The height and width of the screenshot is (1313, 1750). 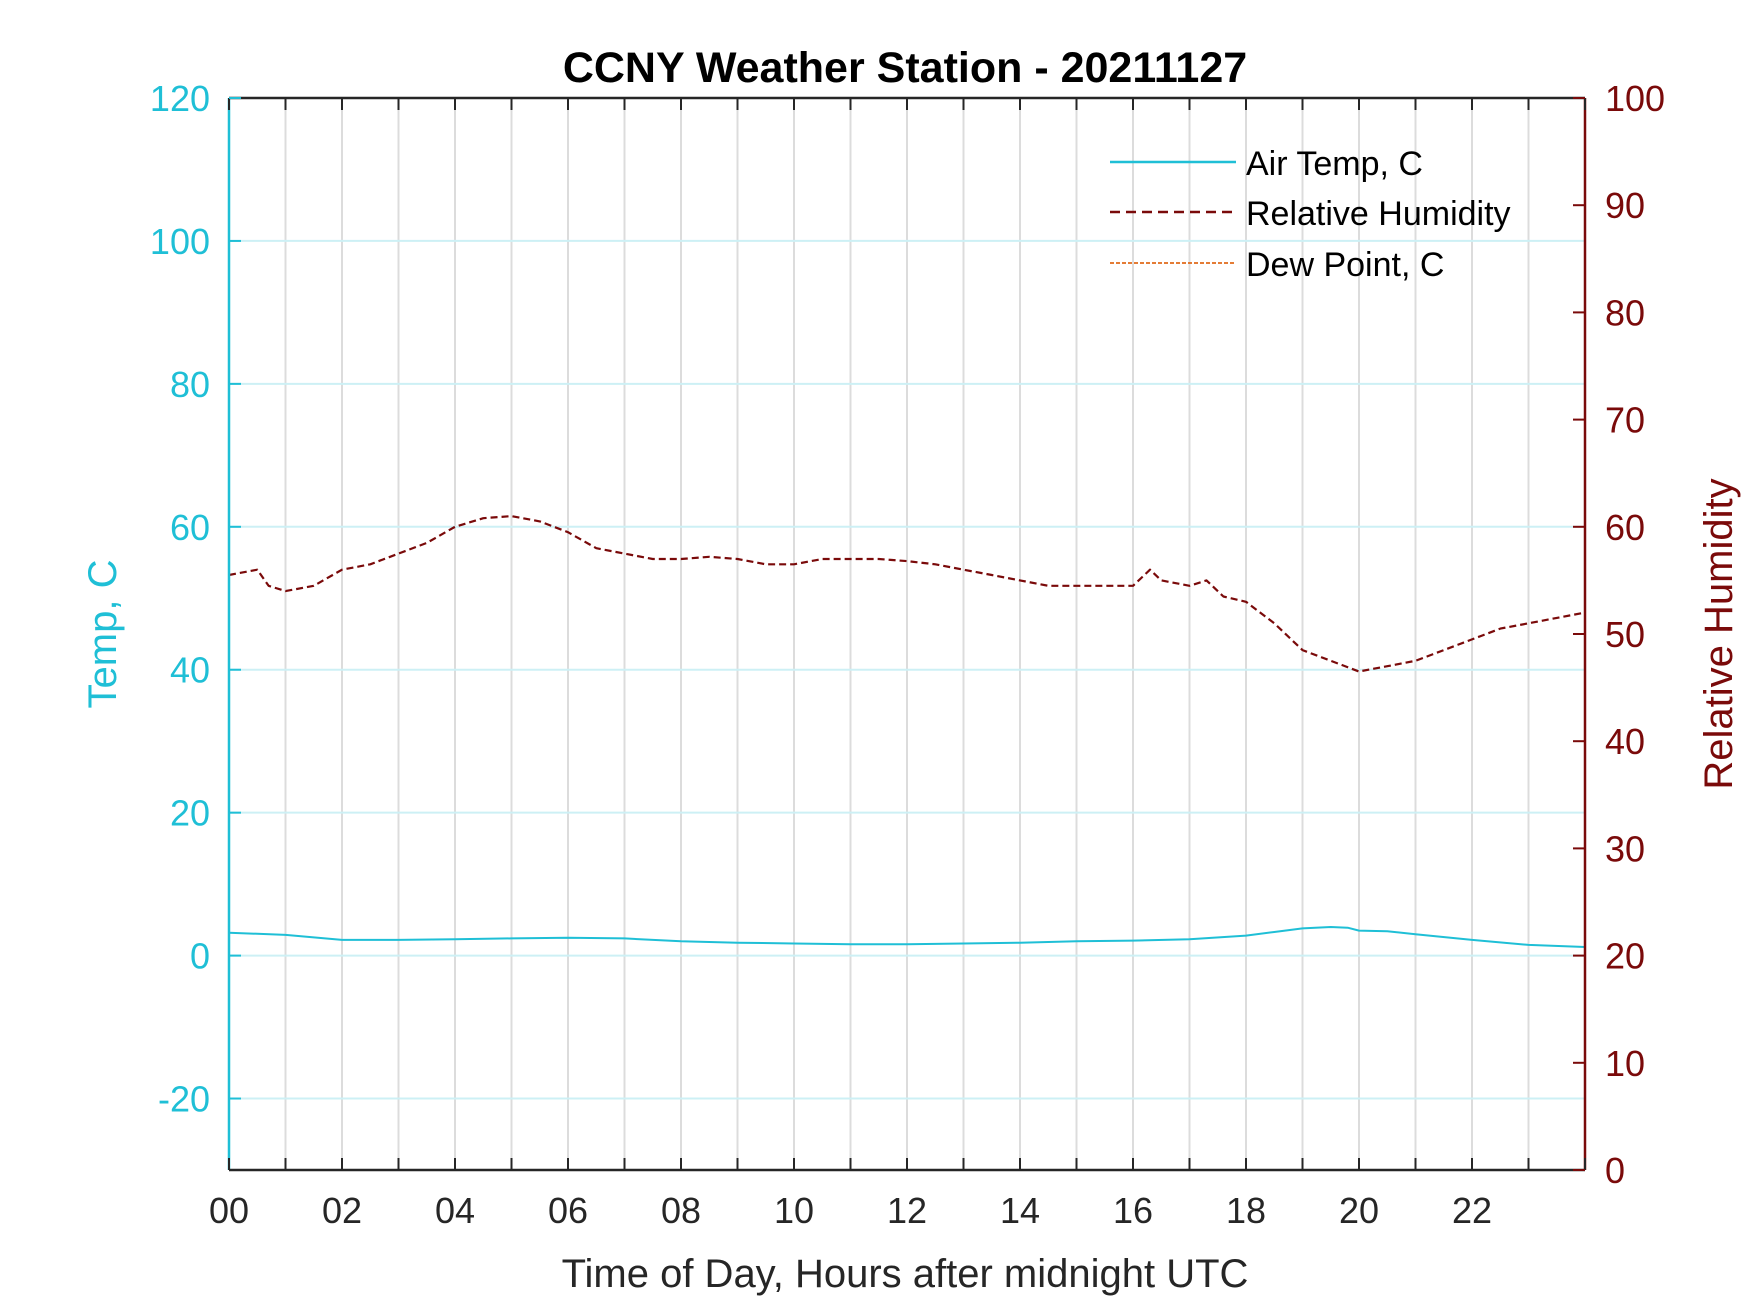 I want to click on x-tick-label: 06, so click(x=568, y=1210).